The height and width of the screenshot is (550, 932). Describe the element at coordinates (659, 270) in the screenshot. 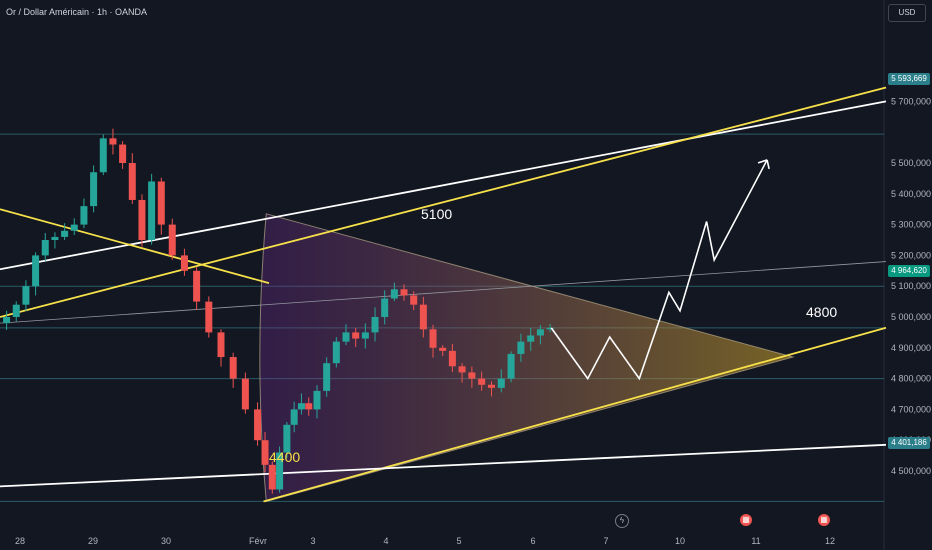

I see `projection-path` at that location.